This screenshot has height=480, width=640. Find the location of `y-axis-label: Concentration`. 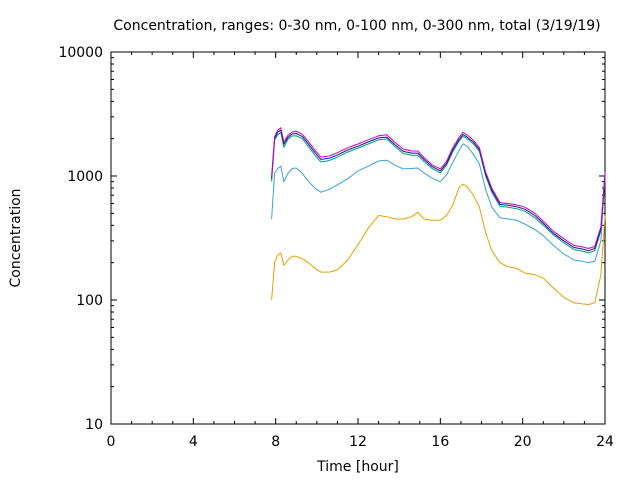

y-axis-label: Concentration is located at coordinates (16, 237).